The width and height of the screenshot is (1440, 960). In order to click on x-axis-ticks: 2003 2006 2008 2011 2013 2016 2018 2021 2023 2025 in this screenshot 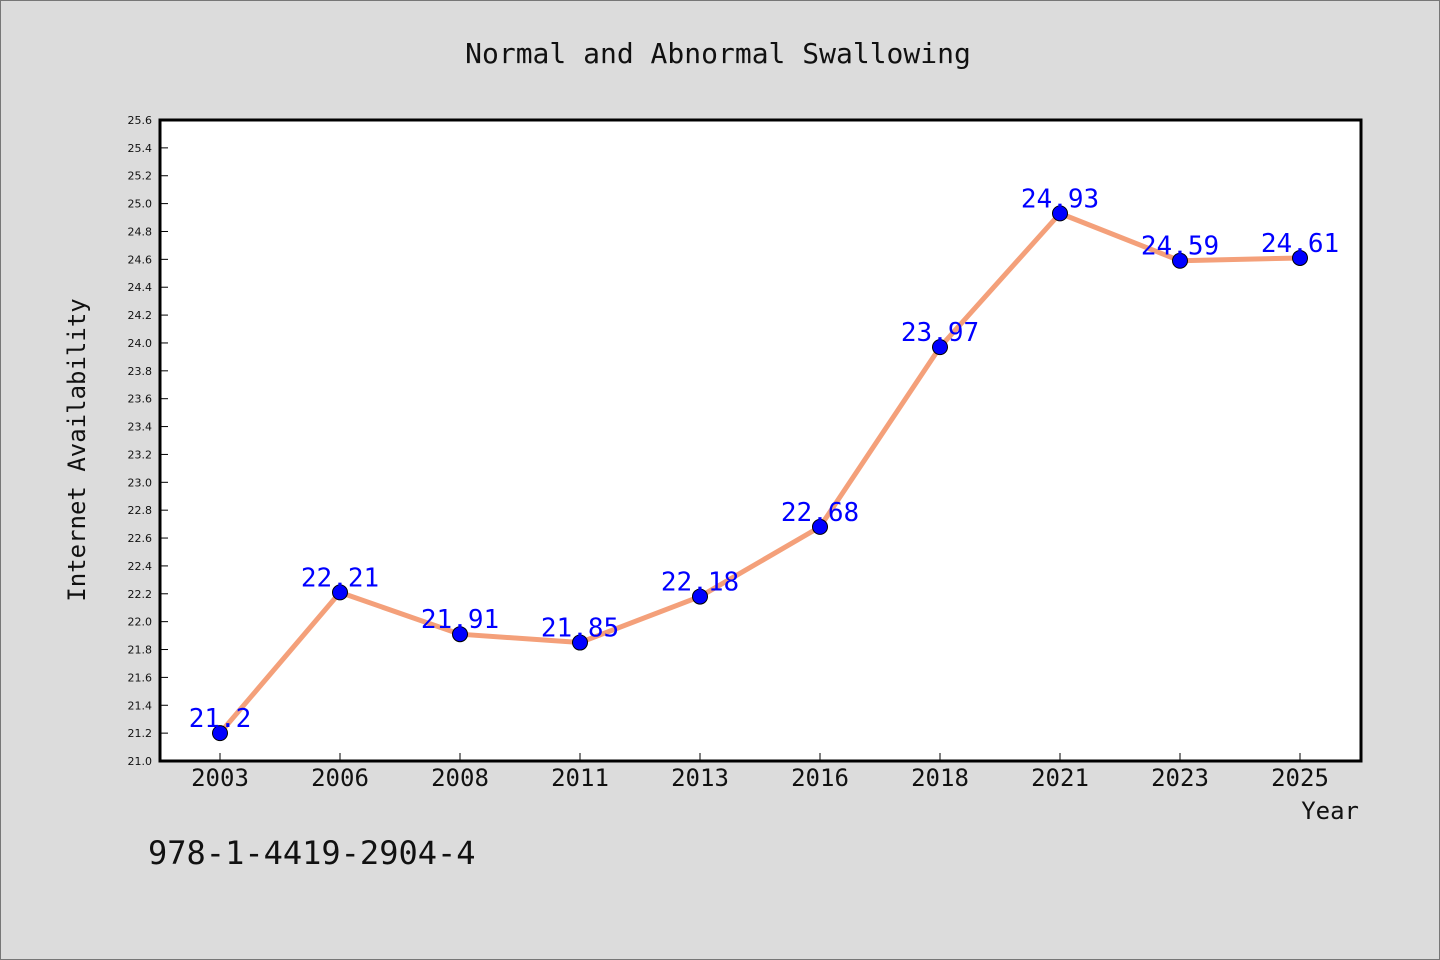, I will do `click(760, 772)`.